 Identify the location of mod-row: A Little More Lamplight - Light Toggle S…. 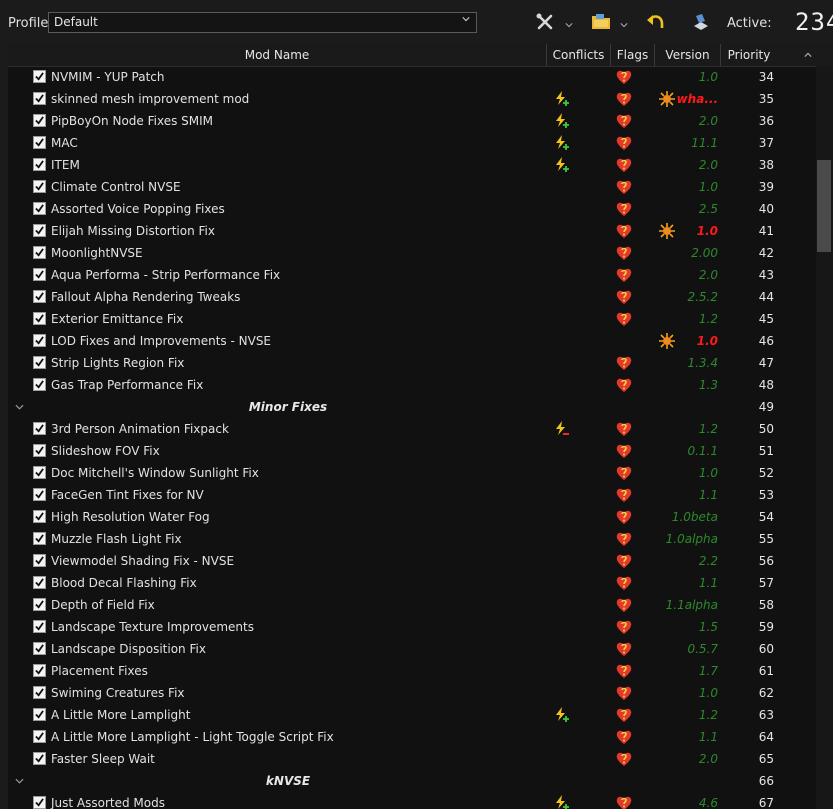
(412, 737).